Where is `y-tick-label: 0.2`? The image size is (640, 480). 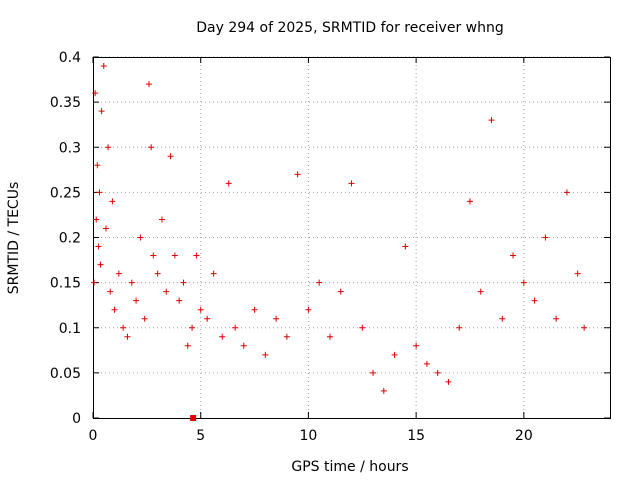 y-tick-label: 0.2 is located at coordinates (70, 239).